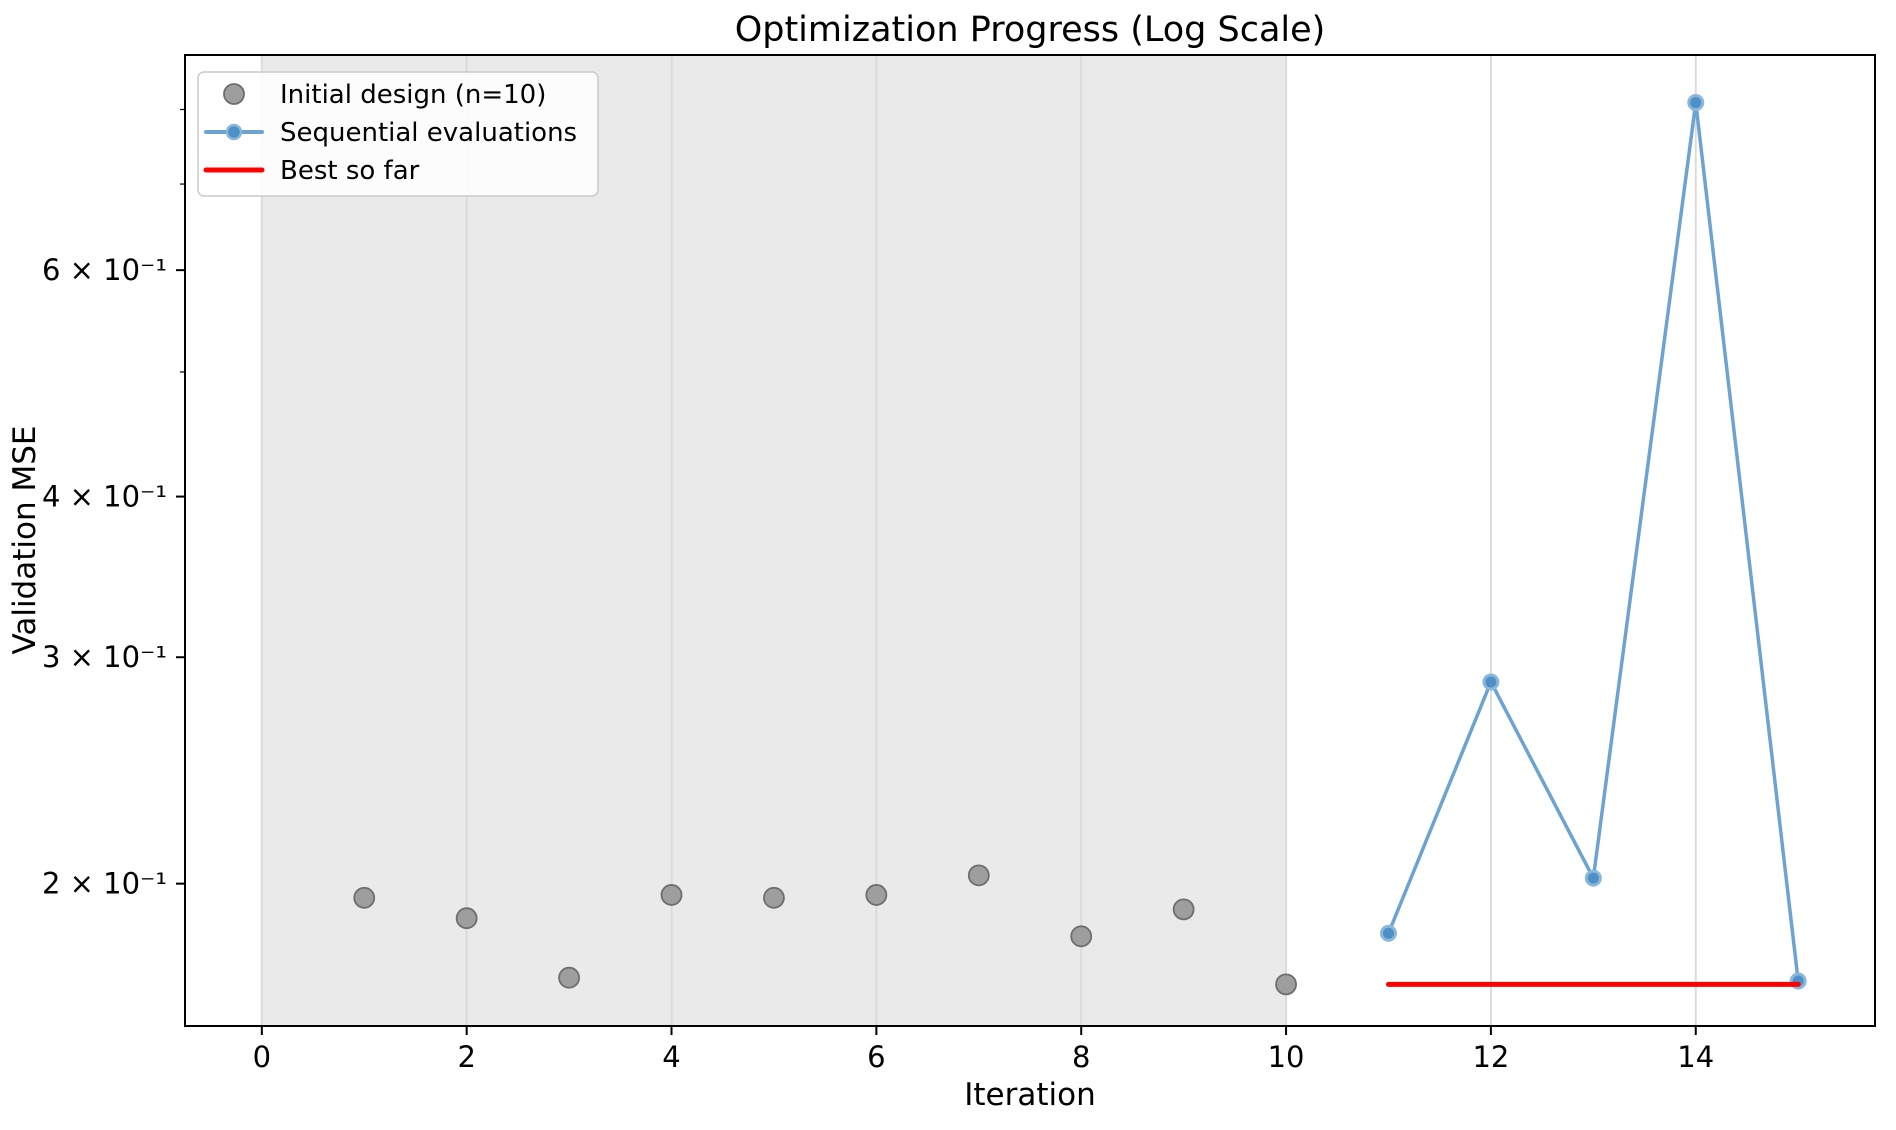 This screenshot has width=1896, height=1130. What do you see at coordinates (104, 270) in the screenshot?
I see `y-tick-label: 6 × 10⁻¹` at bounding box center [104, 270].